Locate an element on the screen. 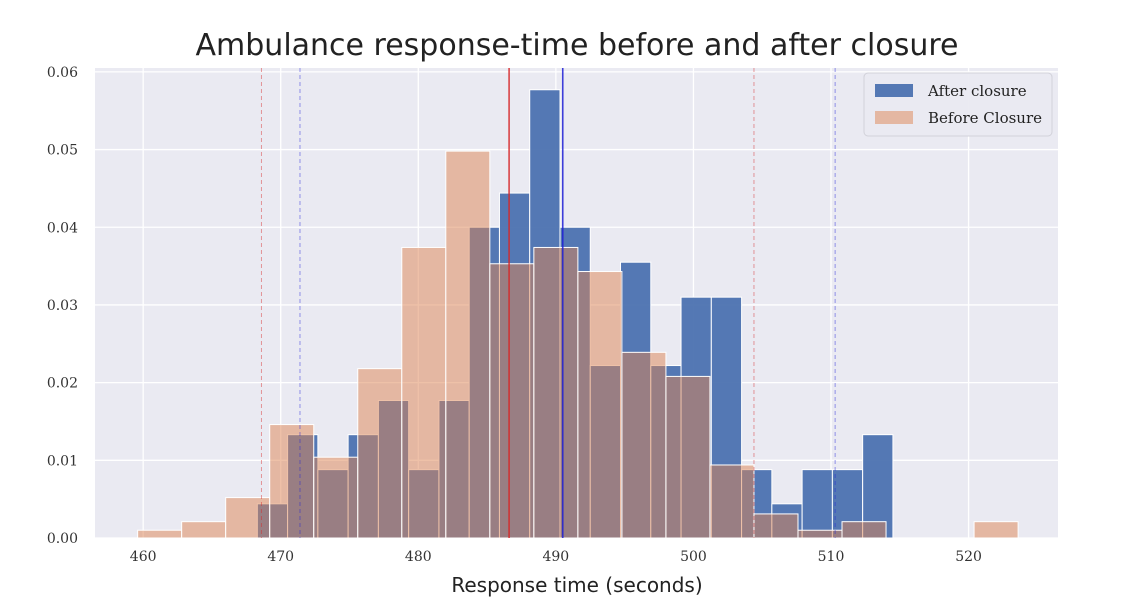  x-tick-label-5: 510 is located at coordinates (831, 557).